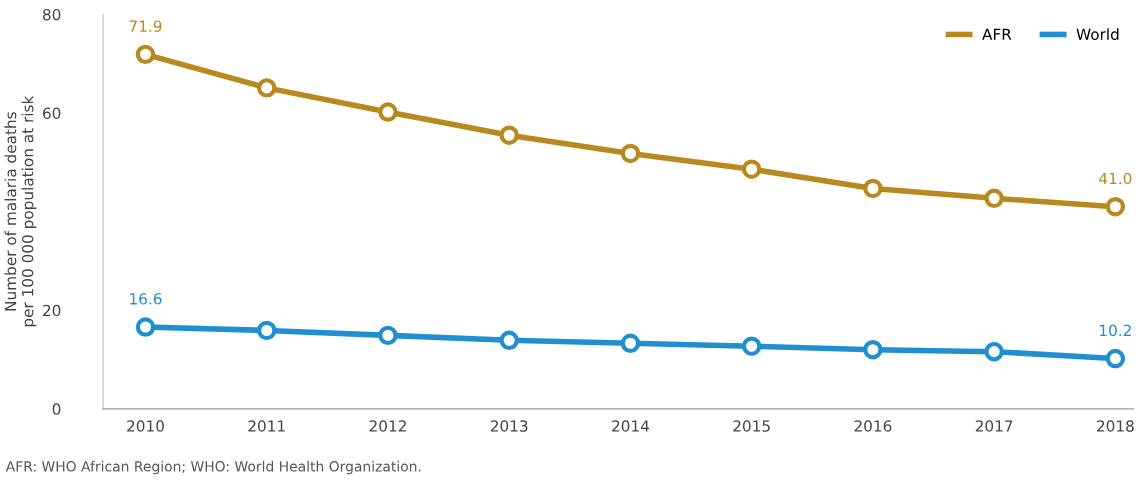 Image resolution: width=1145 pixels, height=481 pixels. I want to click on data-label: 10.2, so click(1115, 330).